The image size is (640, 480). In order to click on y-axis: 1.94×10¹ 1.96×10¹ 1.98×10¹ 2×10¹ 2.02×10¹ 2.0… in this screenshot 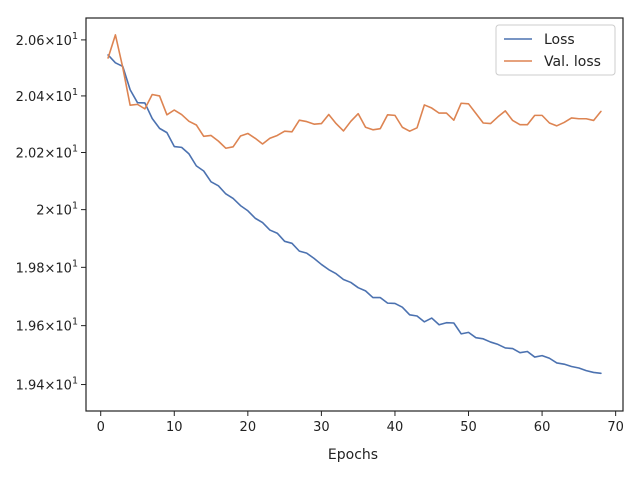, I will do `click(51, 212)`.